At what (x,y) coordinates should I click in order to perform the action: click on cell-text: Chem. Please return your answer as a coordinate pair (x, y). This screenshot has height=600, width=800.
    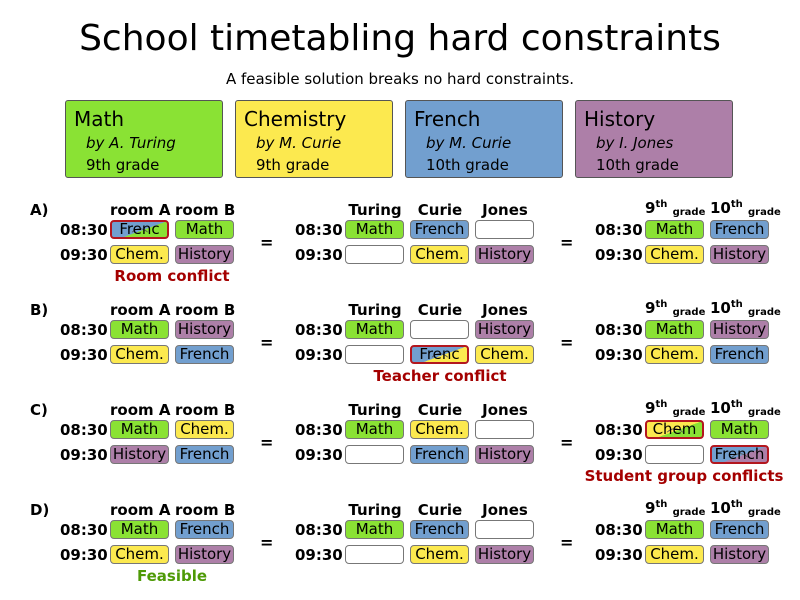
    Looking at the image, I should click on (674, 429).